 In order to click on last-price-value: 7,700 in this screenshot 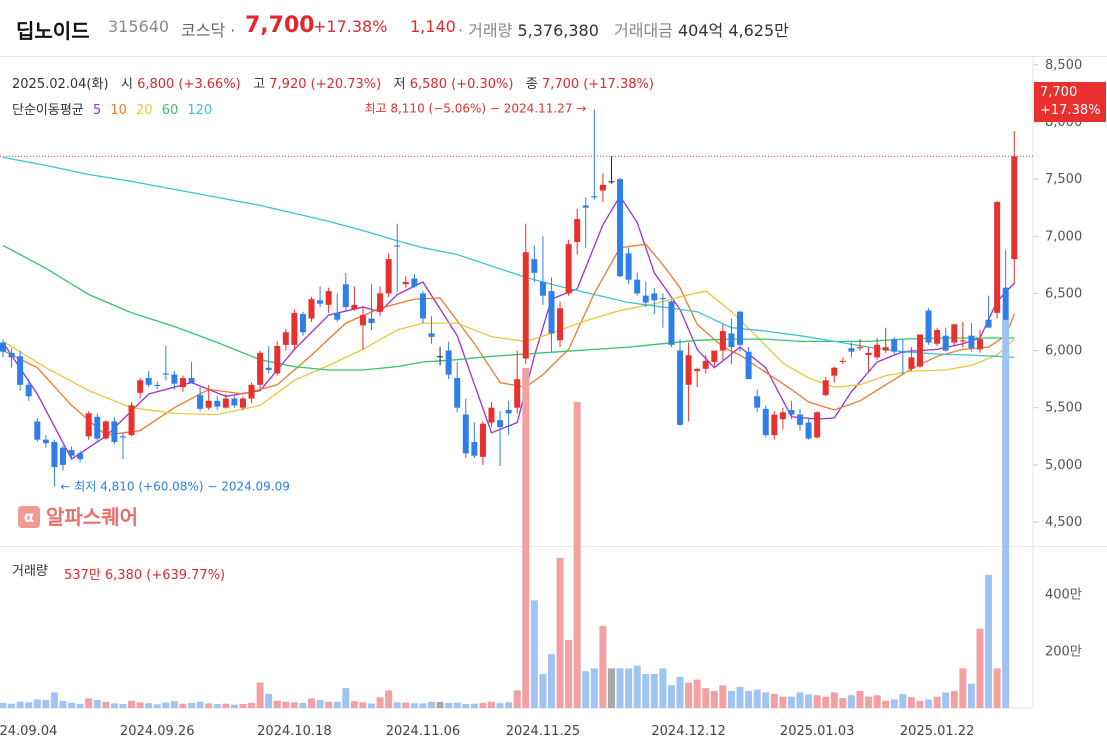, I will do `click(1059, 92)`.